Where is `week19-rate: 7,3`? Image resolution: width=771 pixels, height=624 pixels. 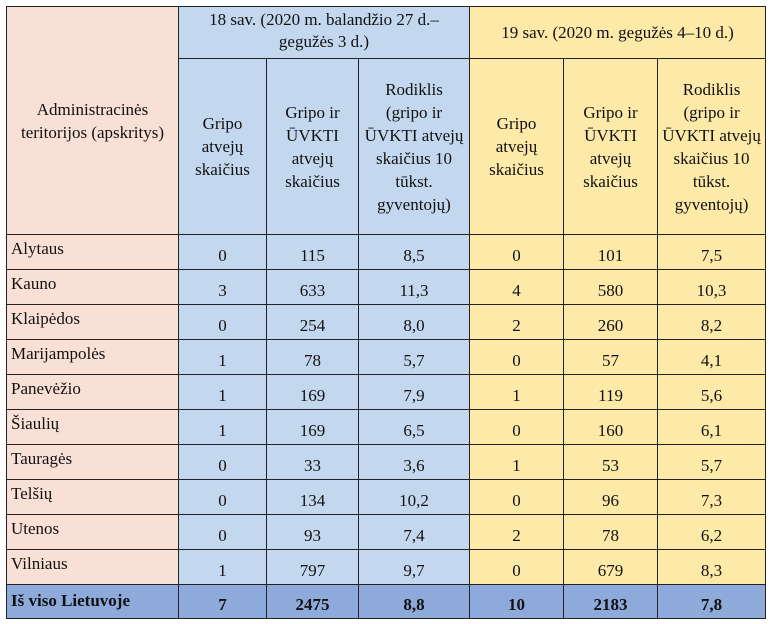
week19-rate: 7,3 is located at coordinates (712, 497).